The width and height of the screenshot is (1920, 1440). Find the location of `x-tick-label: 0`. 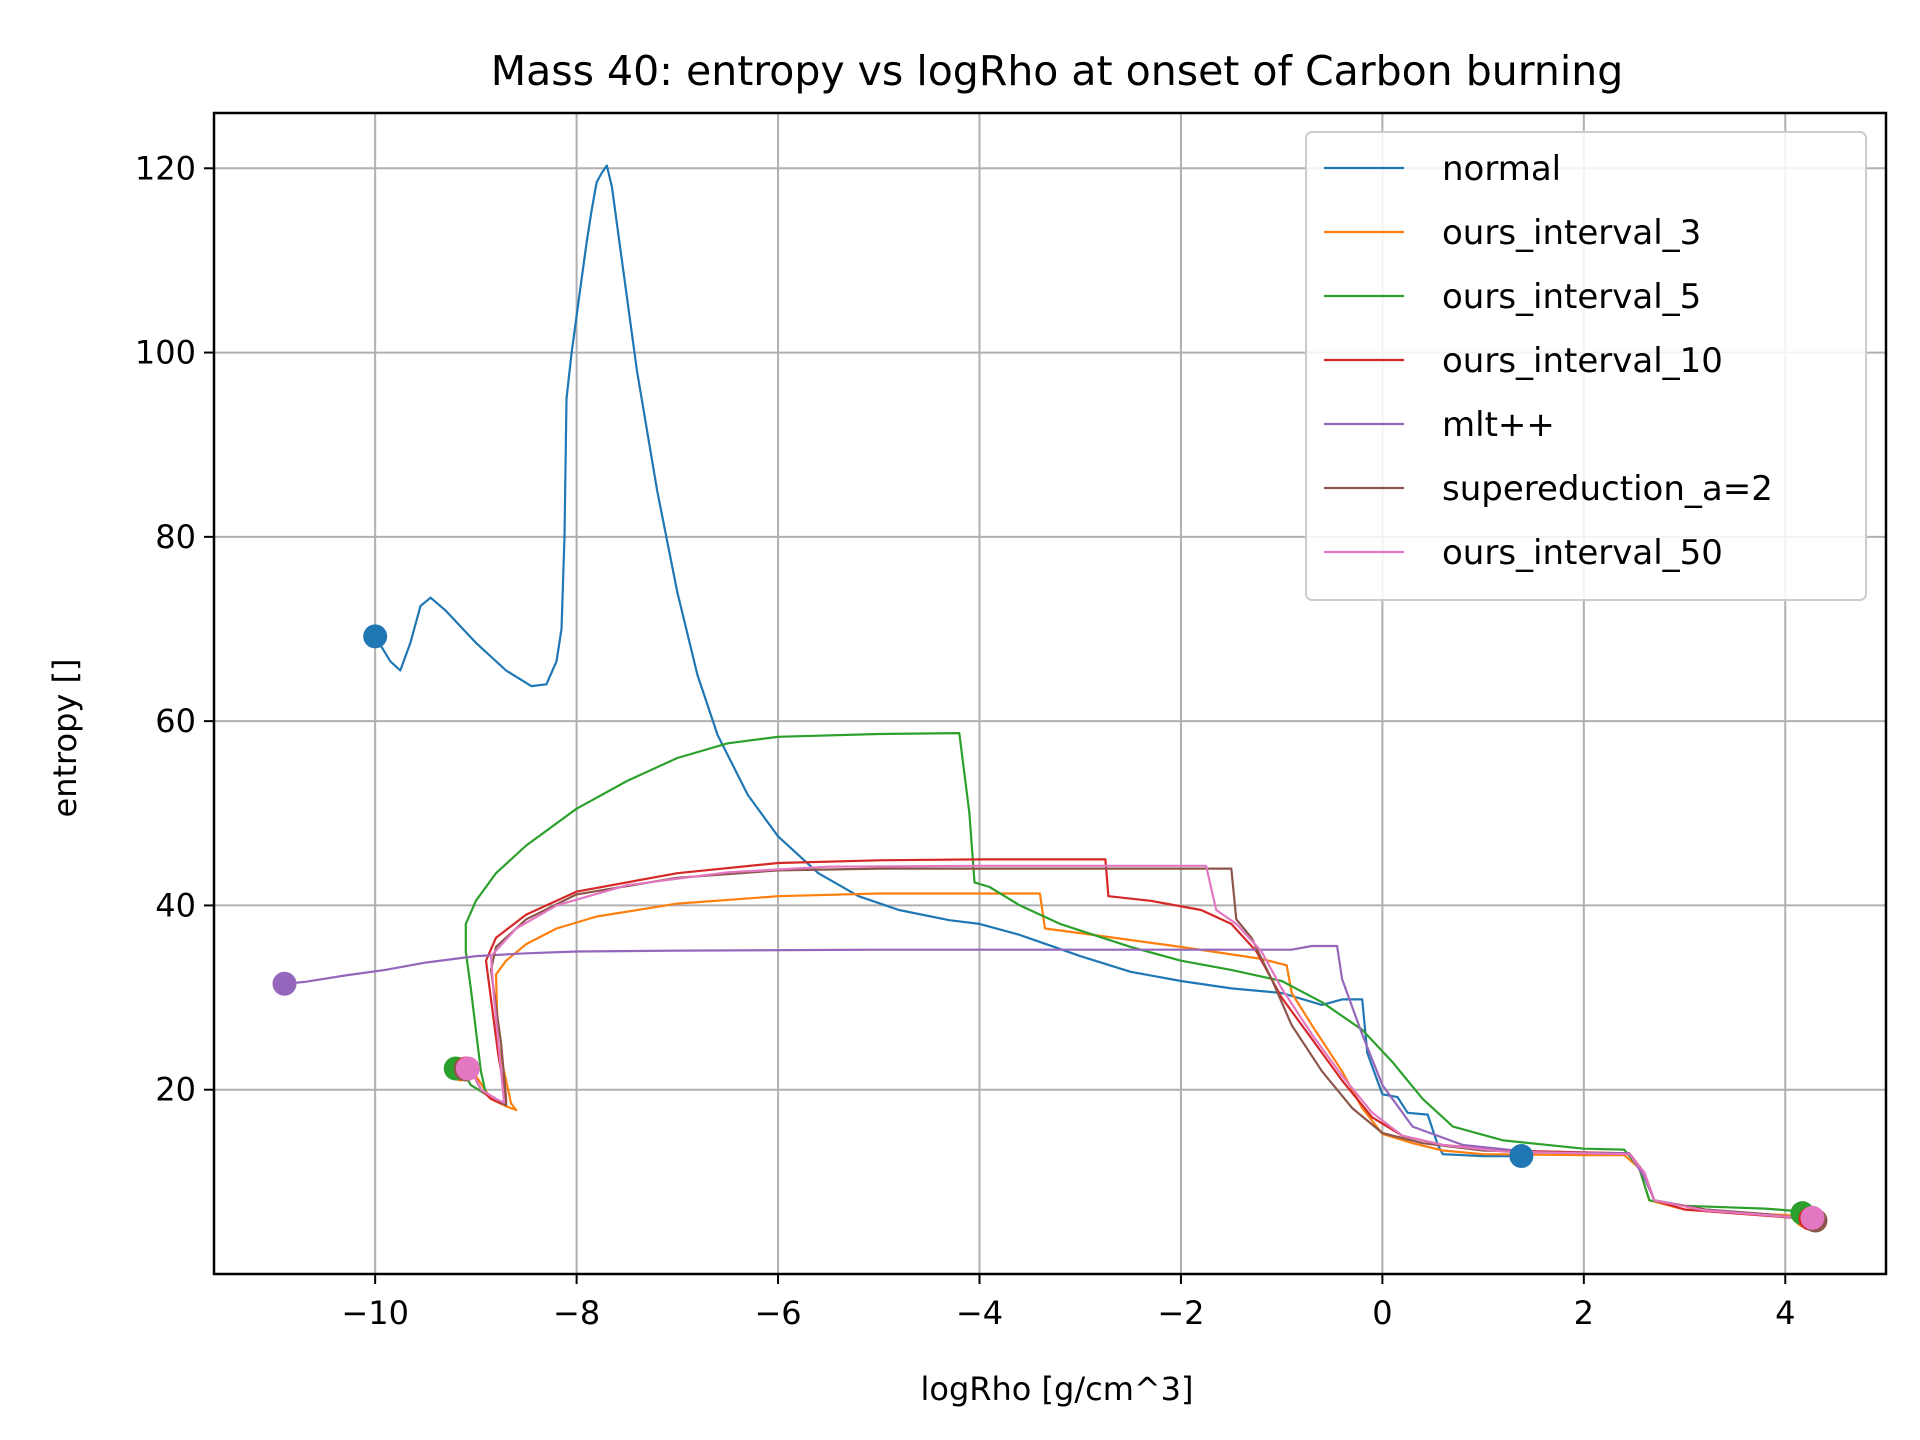

x-tick-label: 0 is located at coordinates (1382, 1313).